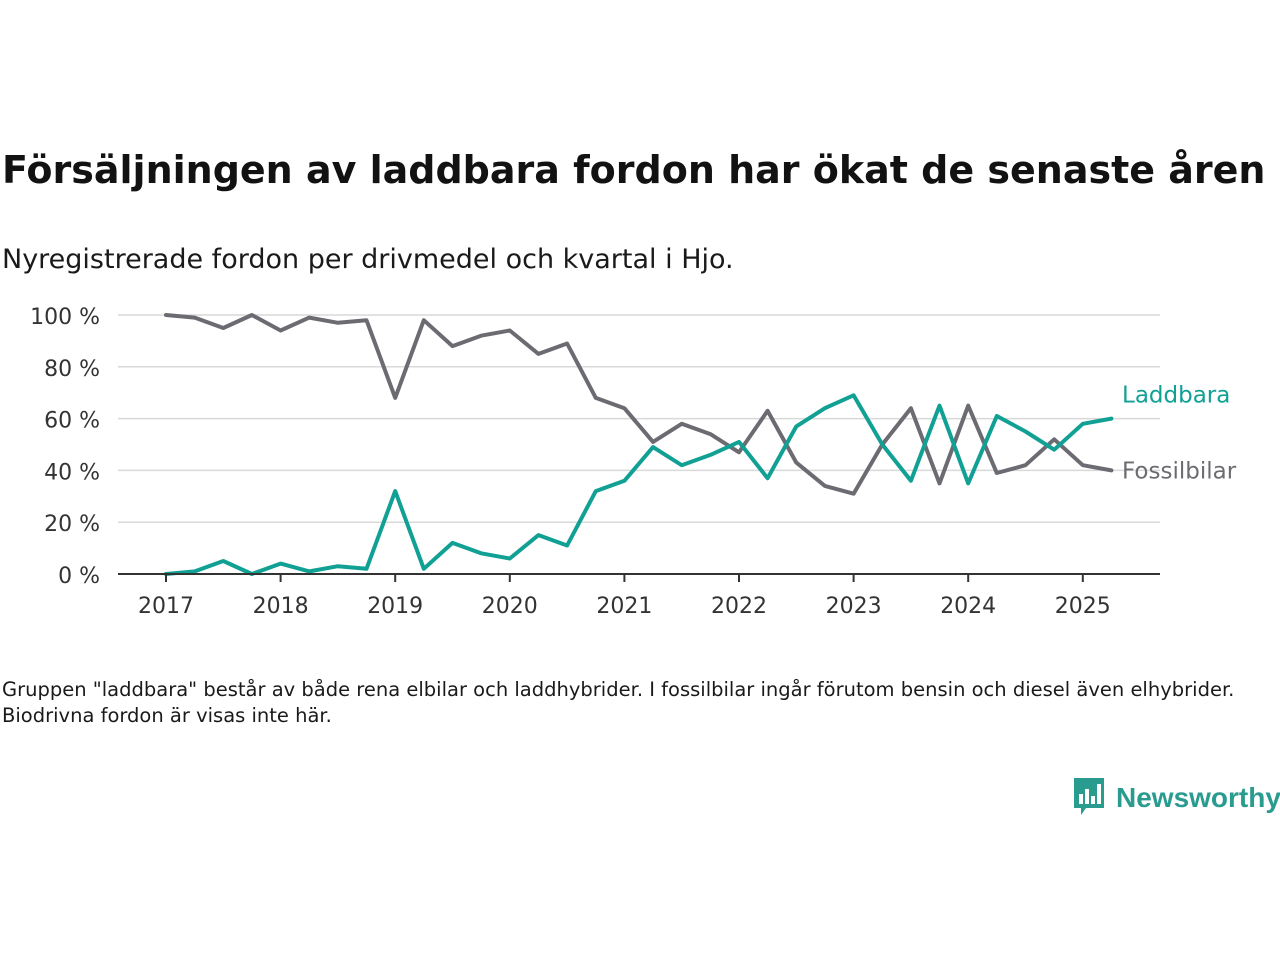 This screenshot has height=960, width=1280. I want to click on x-tick-label: 2023, so click(854, 606).